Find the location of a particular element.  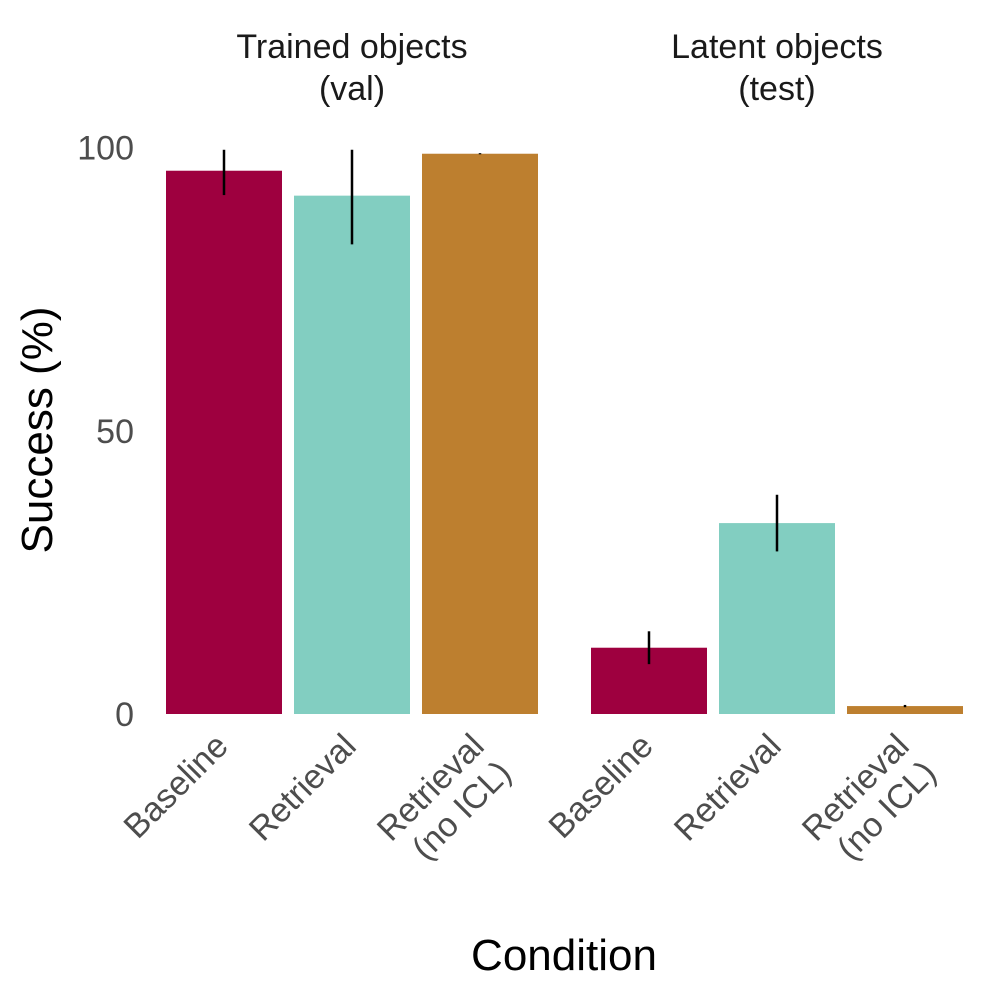

y-tick-label: 100 is located at coordinates (105, 149).